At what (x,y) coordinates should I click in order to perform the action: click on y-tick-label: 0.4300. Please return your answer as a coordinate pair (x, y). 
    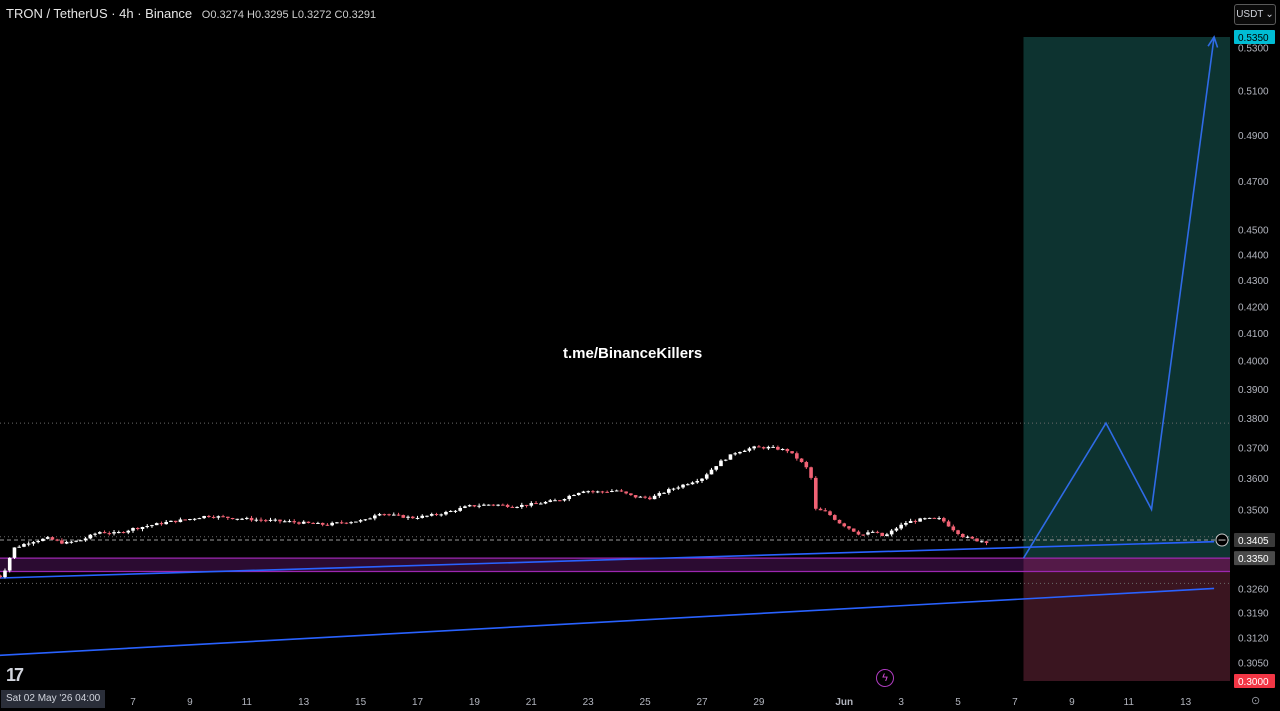
    Looking at the image, I should click on (1253, 281).